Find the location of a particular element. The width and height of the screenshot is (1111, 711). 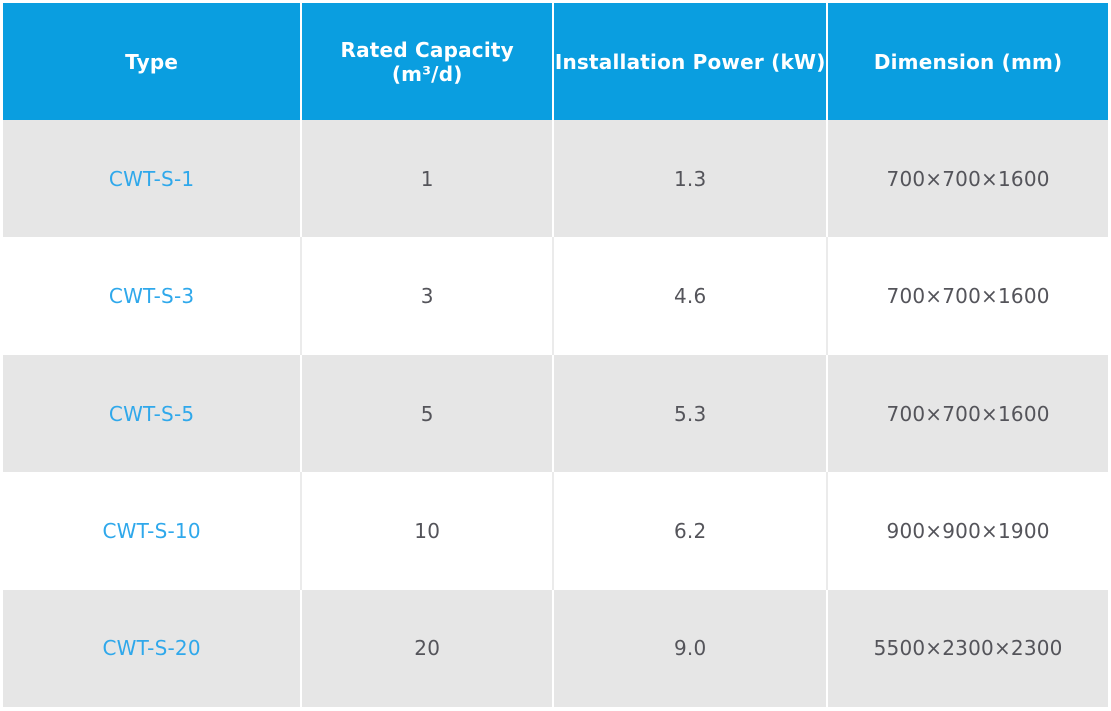

installation-power-cell: 9.0 is located at coordinates (689, 648).